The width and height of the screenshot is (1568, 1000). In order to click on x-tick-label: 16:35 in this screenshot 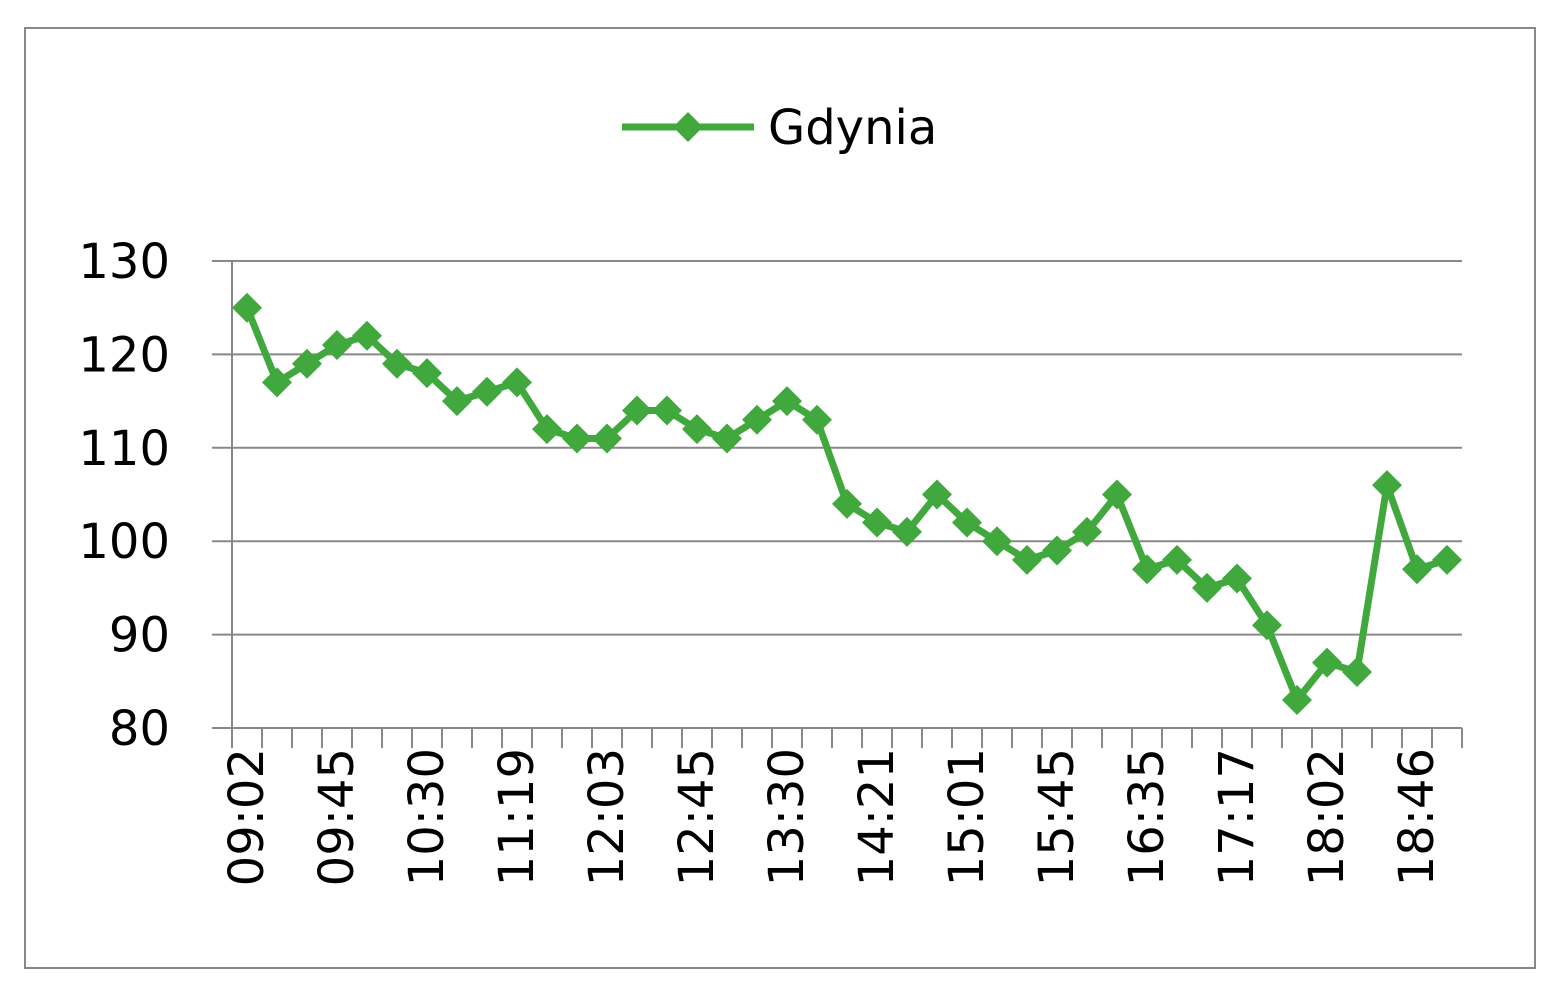, I will do `click(1147, 817)`.